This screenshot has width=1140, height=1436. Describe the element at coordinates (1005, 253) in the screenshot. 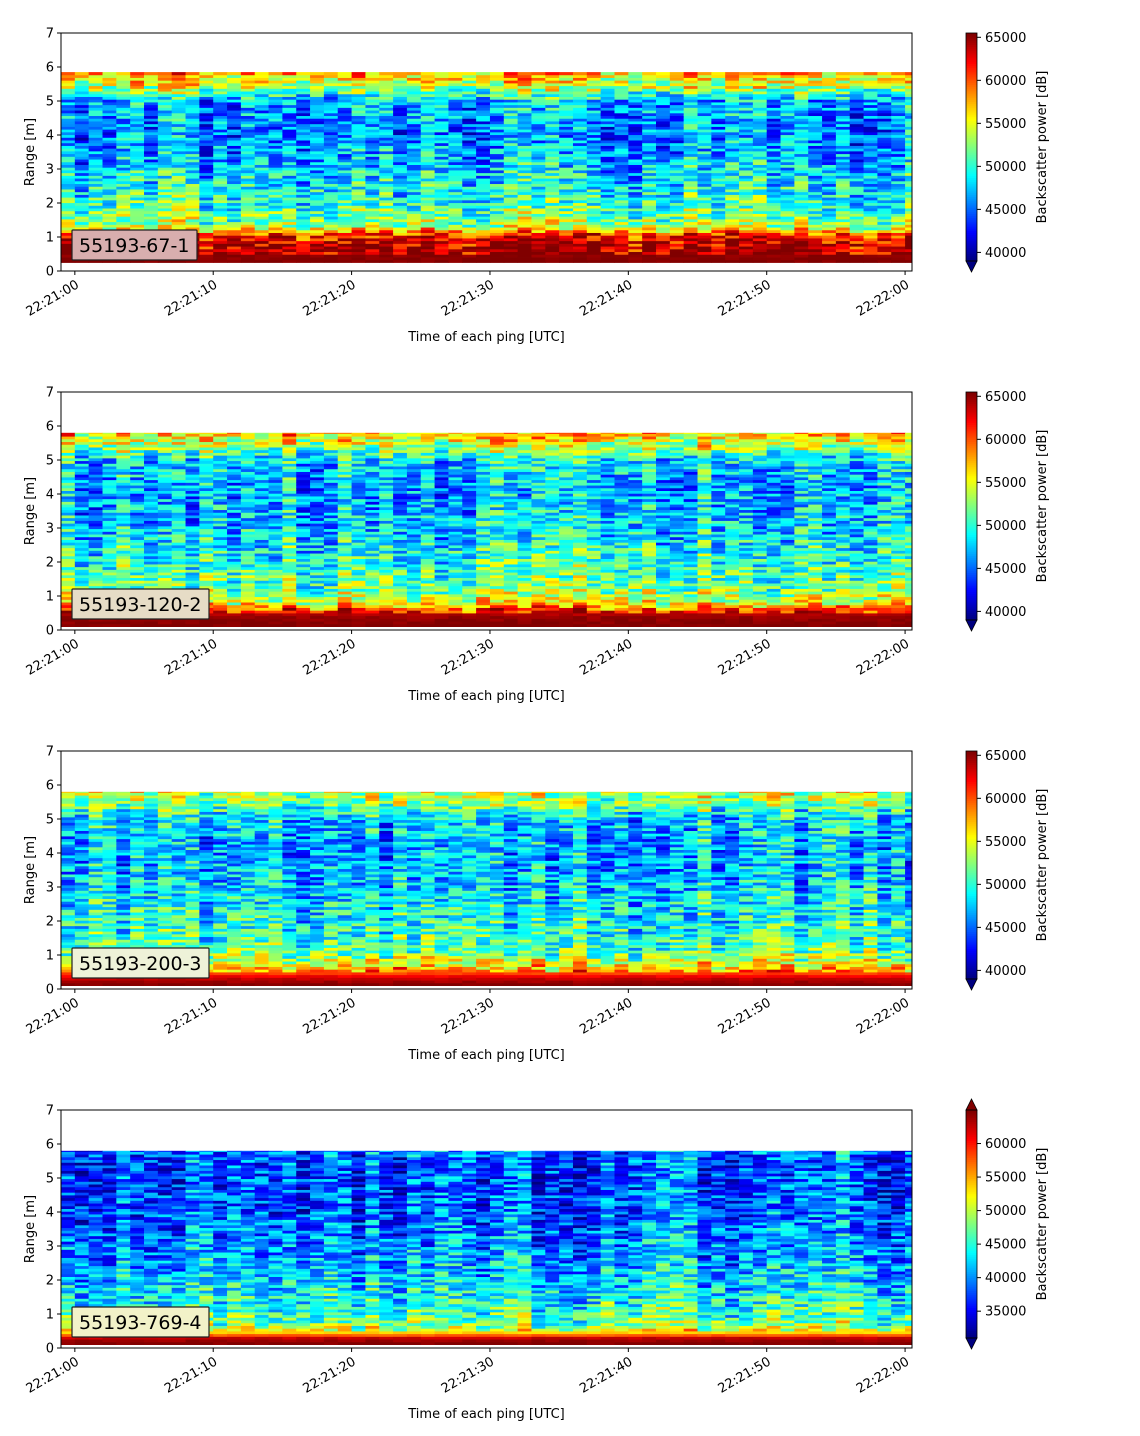

I see `colorbar-tick-label: 40000` at that location.